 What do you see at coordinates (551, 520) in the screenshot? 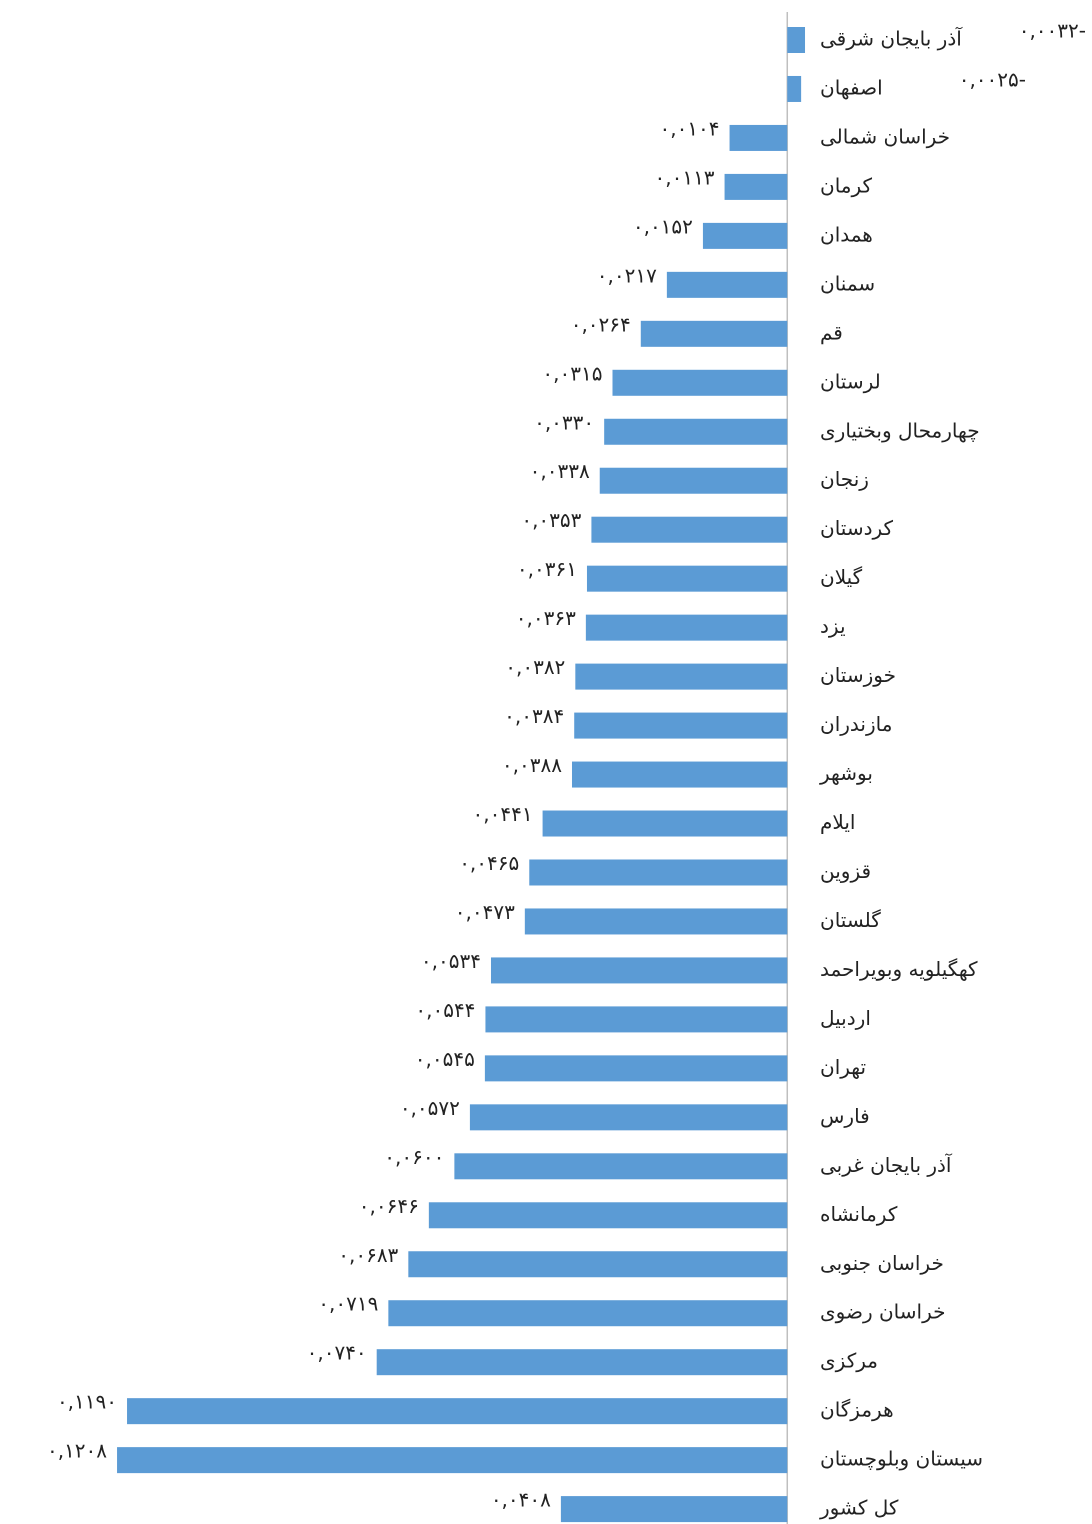
I see `value-label: ۰,۰۳۵۳` at bounding box center [551, 520].